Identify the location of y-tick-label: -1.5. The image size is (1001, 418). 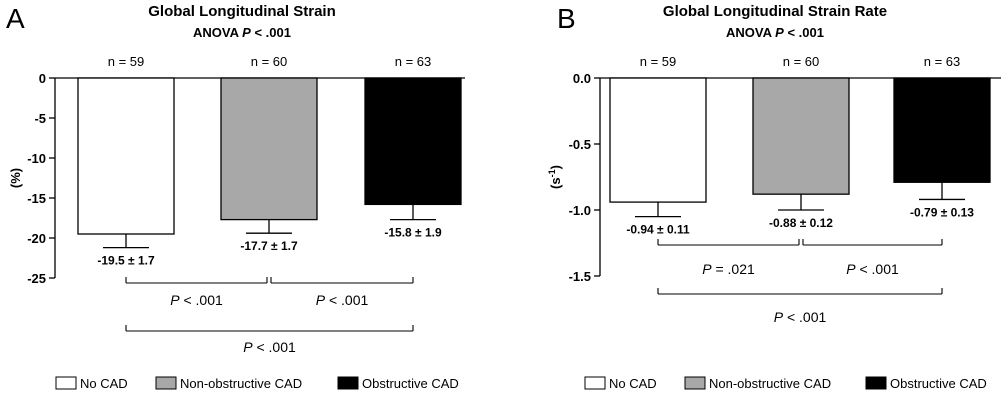
(580, 276).